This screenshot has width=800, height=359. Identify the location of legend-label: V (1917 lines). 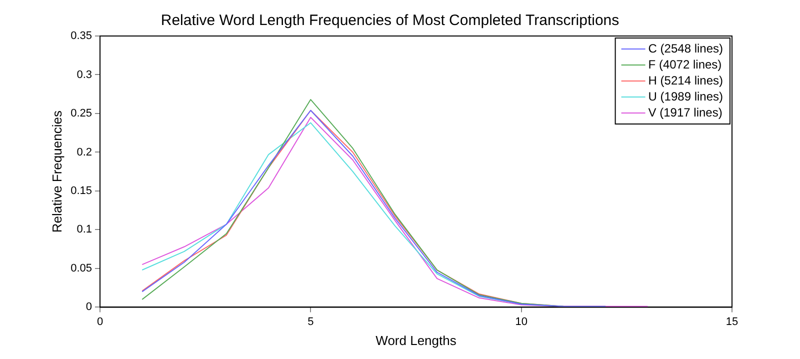
(685, 112).